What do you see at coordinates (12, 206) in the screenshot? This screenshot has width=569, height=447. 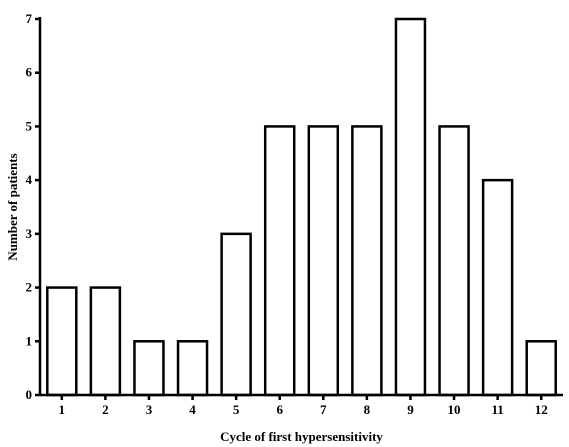 I see `y-axis-title: Number of patients` at bounding box center [12, 206].